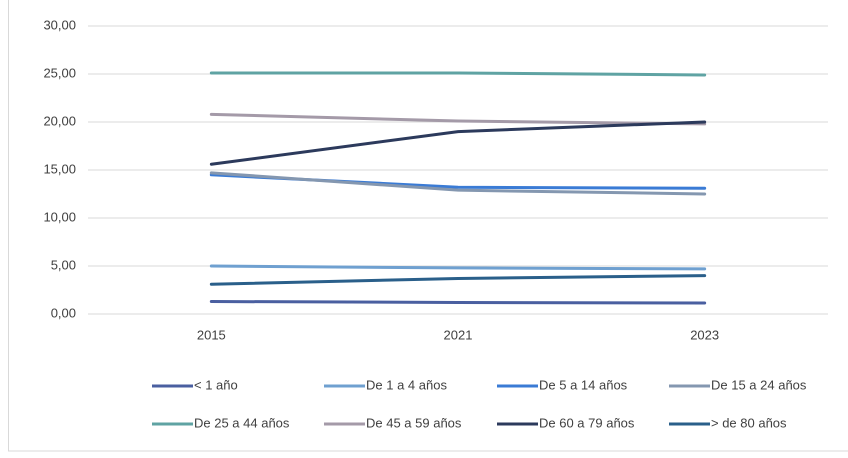 This screenshot has width=848, height=458. What do you see at coordinates (242, 422) in the screenshot?
I see `legend-label: De 25 a 44 años` at bounding box center [242, 422].